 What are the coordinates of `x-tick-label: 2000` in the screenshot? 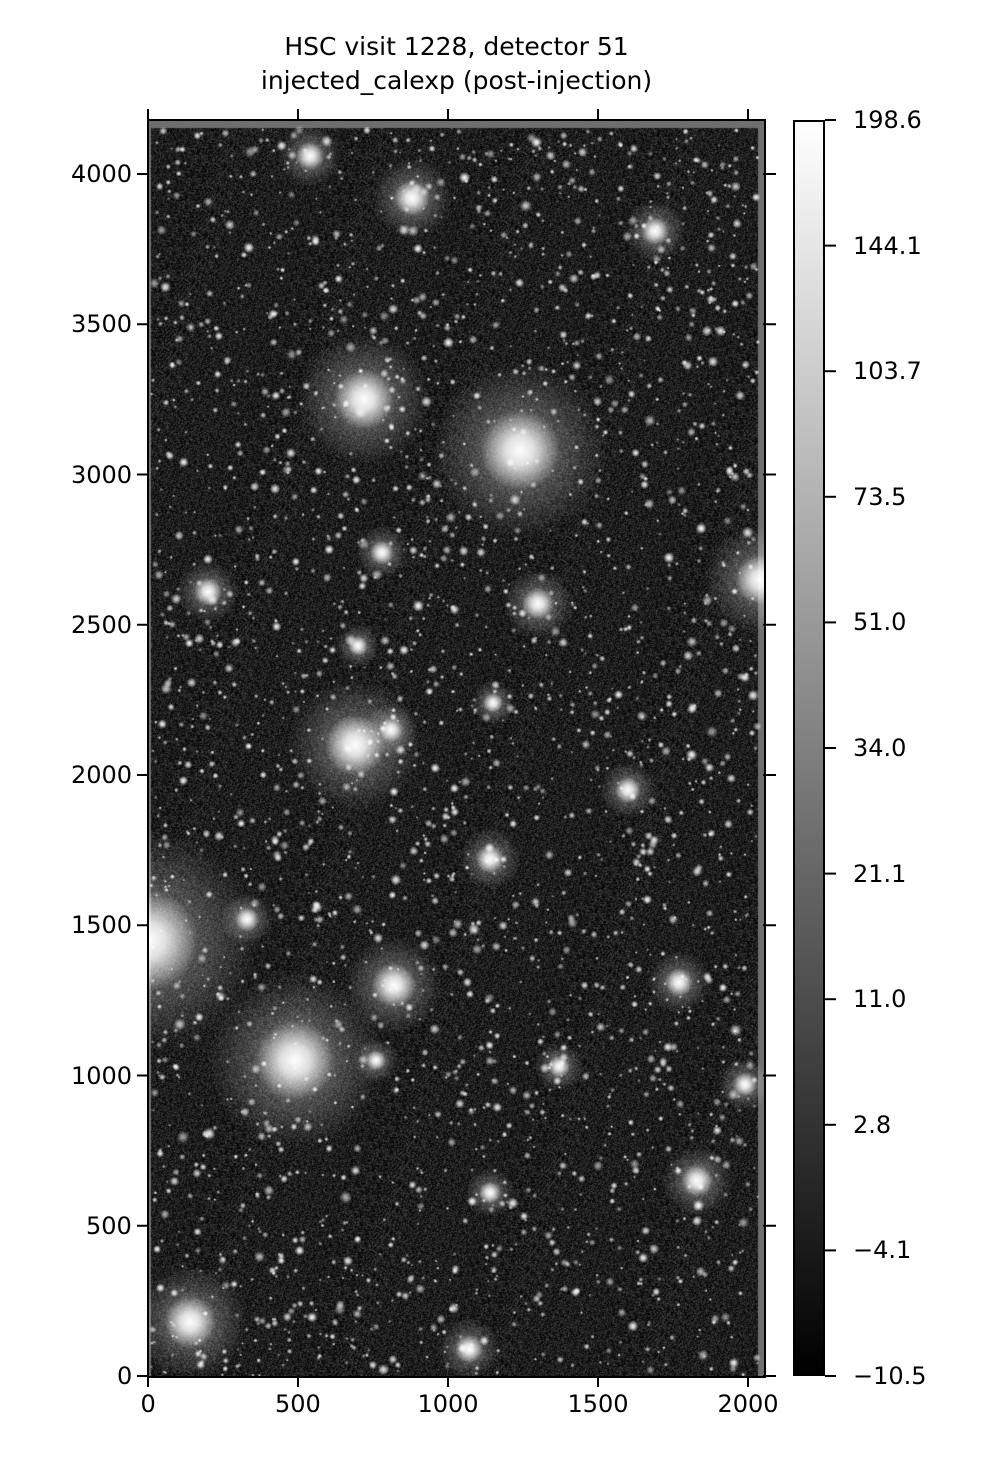 It's located at (748, 1404).